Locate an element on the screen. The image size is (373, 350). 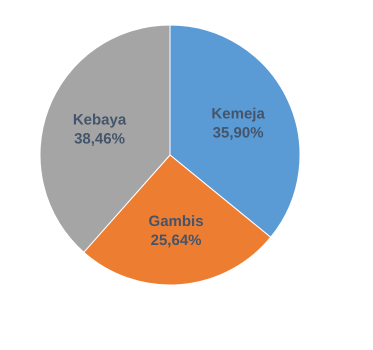
data-label: 25,64% is located at coordinates (176, 241).